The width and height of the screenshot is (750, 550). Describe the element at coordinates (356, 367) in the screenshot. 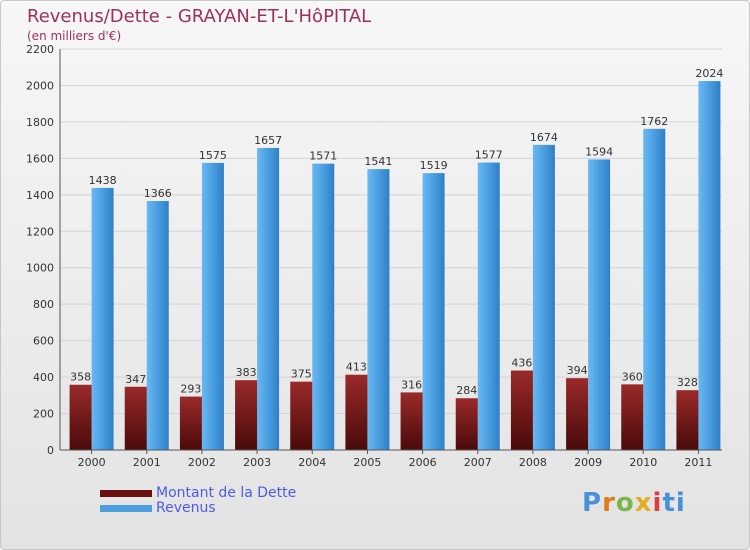

I see `data-label-dette: 413` at that location.